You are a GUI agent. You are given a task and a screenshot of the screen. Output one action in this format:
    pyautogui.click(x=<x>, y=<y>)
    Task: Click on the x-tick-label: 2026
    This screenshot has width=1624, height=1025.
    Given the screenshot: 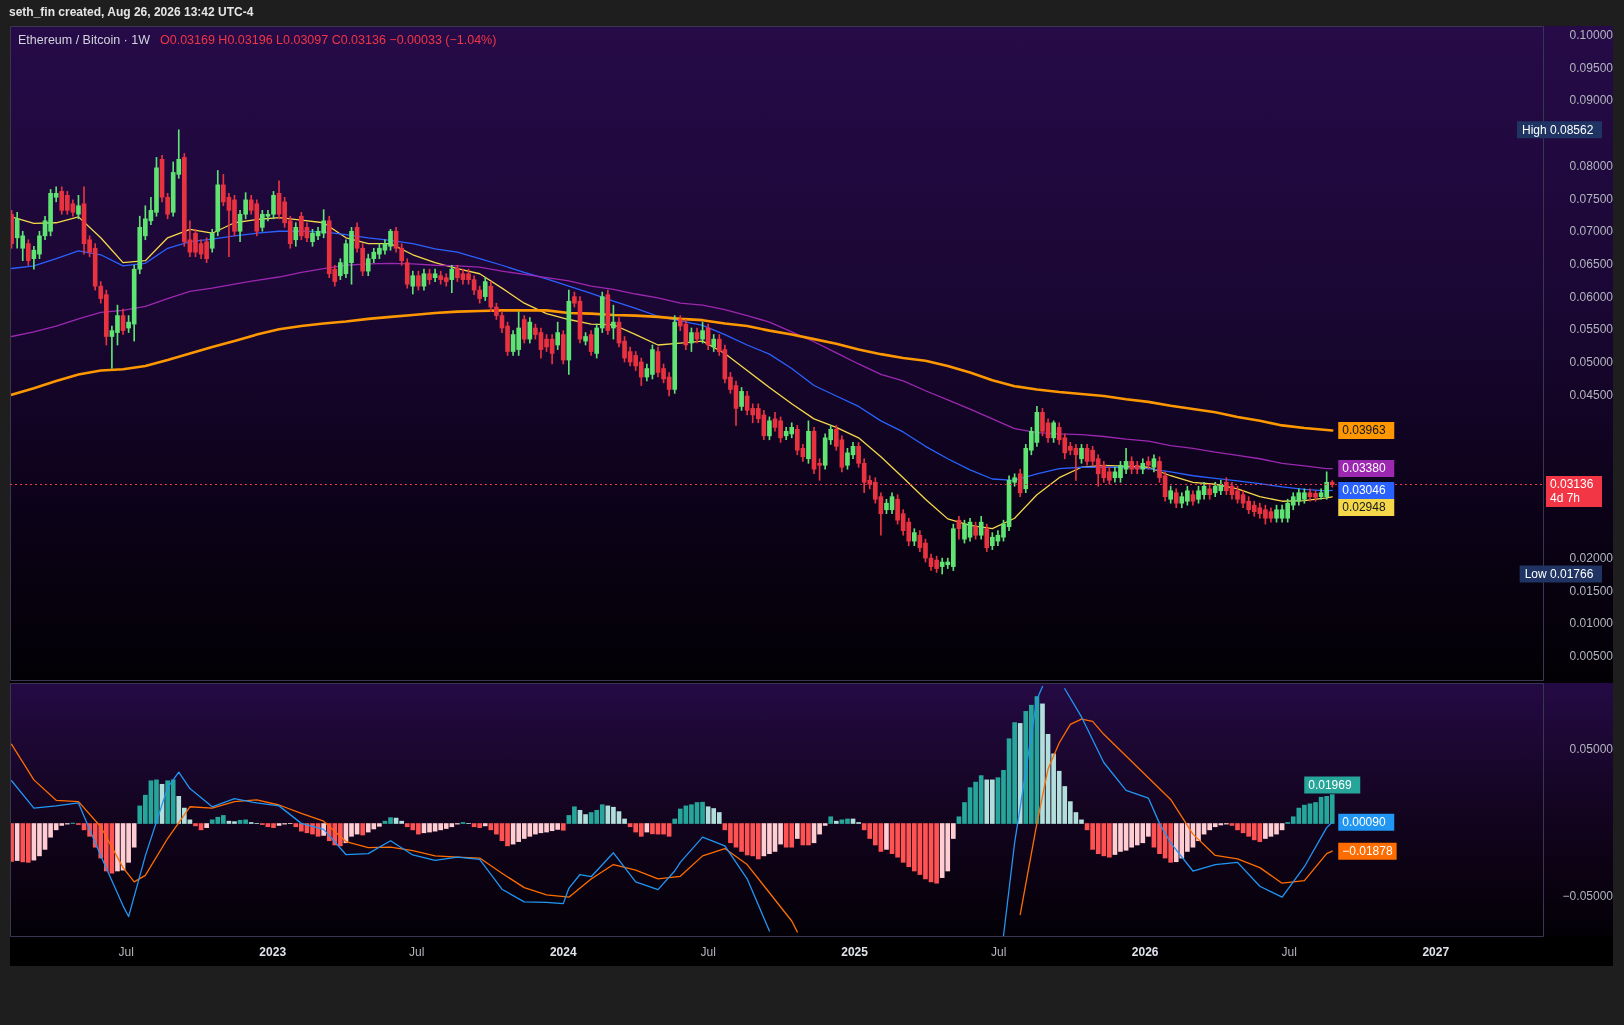 What is the action you would take?
    pyautogui.click(x=1145, y=951)
    